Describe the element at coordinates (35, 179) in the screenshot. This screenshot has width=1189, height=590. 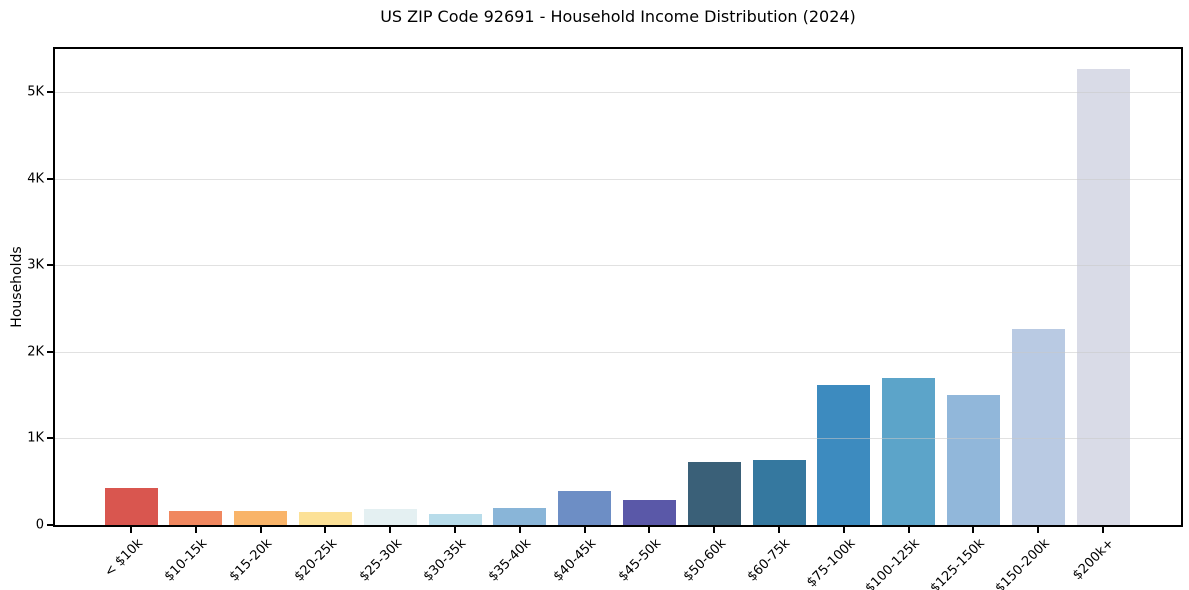
I see `y-tick-label: 4K` at that location.